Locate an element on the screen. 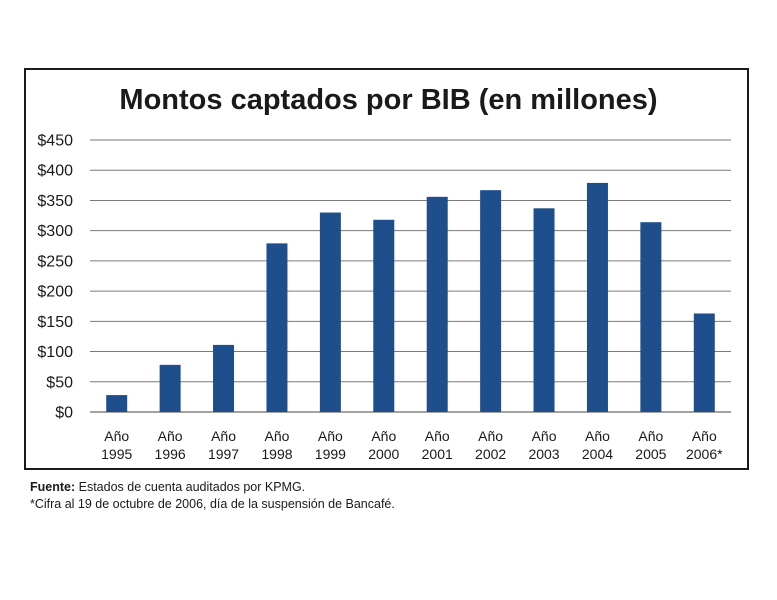 Image resolution: width=777 pixels, height=600 pixels. y-tick-label: $50 is located at coordinates (59, 382).